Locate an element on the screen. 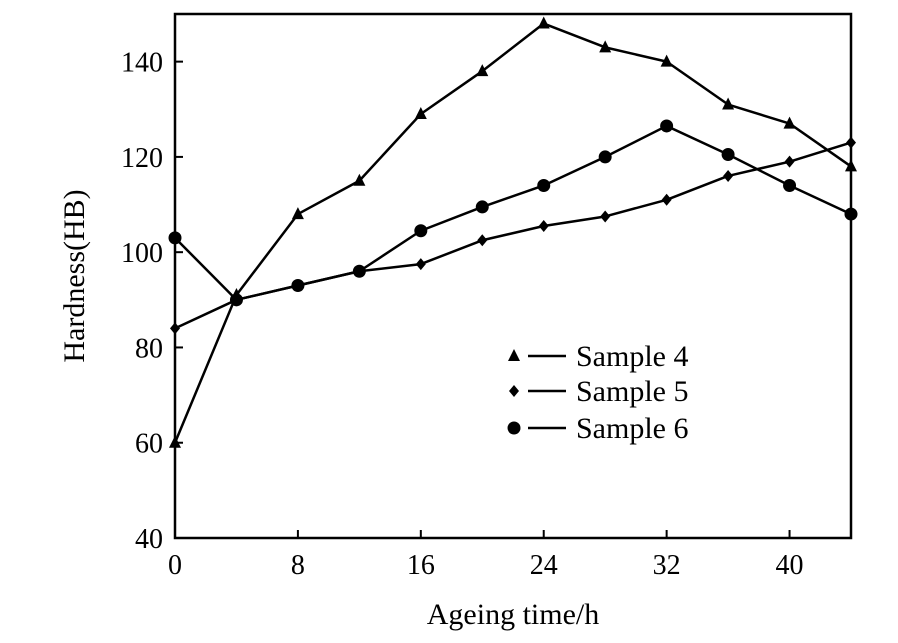 The height and width of the screenshot is (643, 898). y-tick-label: 40 is located at coordinates (149, 539).